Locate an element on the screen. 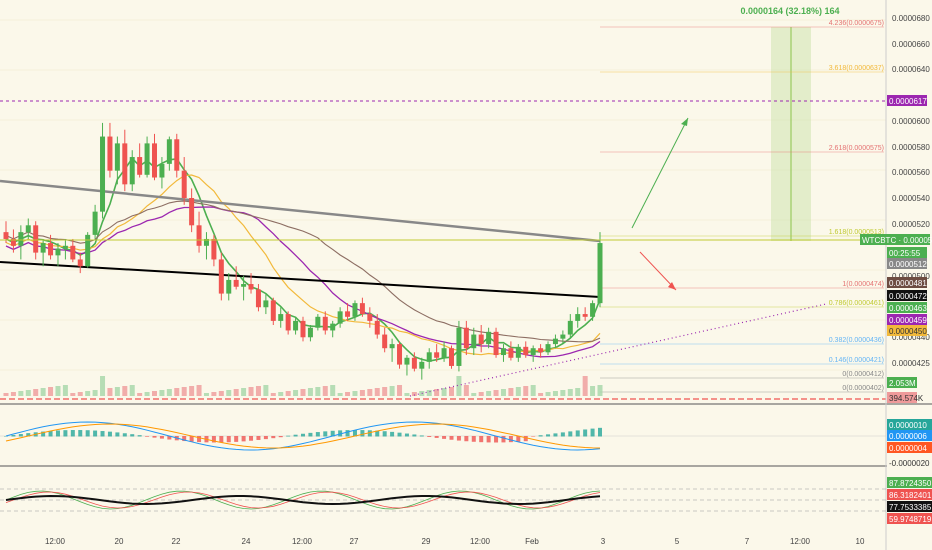 This screenshot has height=550, width=932. stoch-tag-label: 86.3182401 is located at coordinates (910, 495).